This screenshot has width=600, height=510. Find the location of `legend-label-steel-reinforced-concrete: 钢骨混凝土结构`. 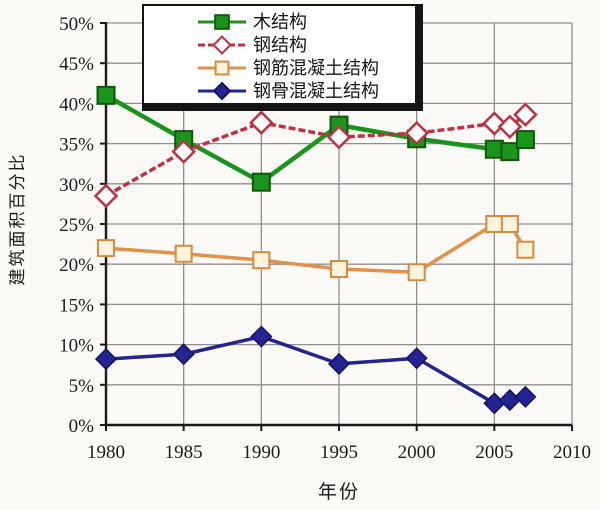

legend-label-steel-reinforced-concrete: 钢骨混凝土结构 is located at coordinates (316, 90).